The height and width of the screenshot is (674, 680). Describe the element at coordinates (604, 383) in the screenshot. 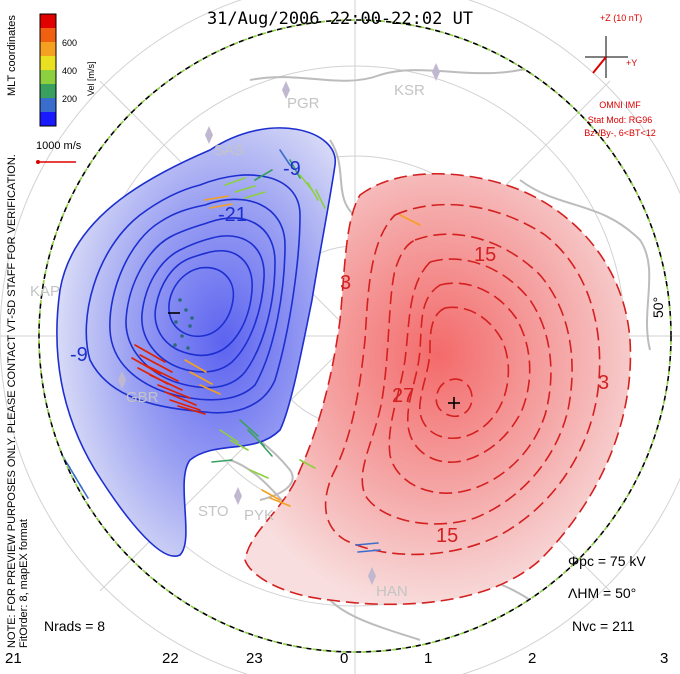

I see `contour-label-pos-3-right: 3` at that location.